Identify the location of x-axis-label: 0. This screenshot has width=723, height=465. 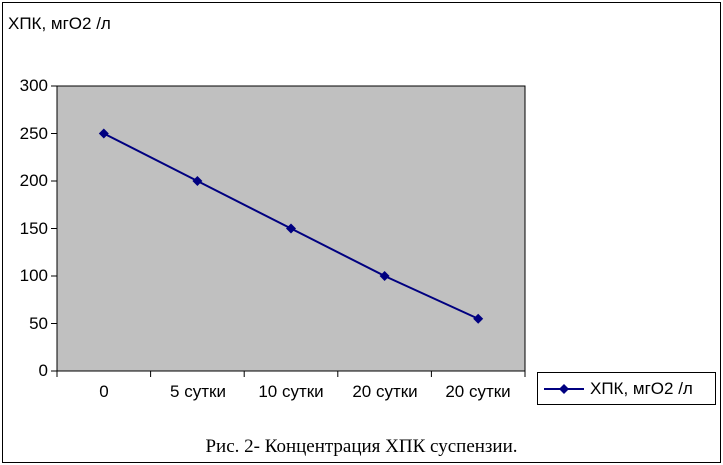
(104, 391).